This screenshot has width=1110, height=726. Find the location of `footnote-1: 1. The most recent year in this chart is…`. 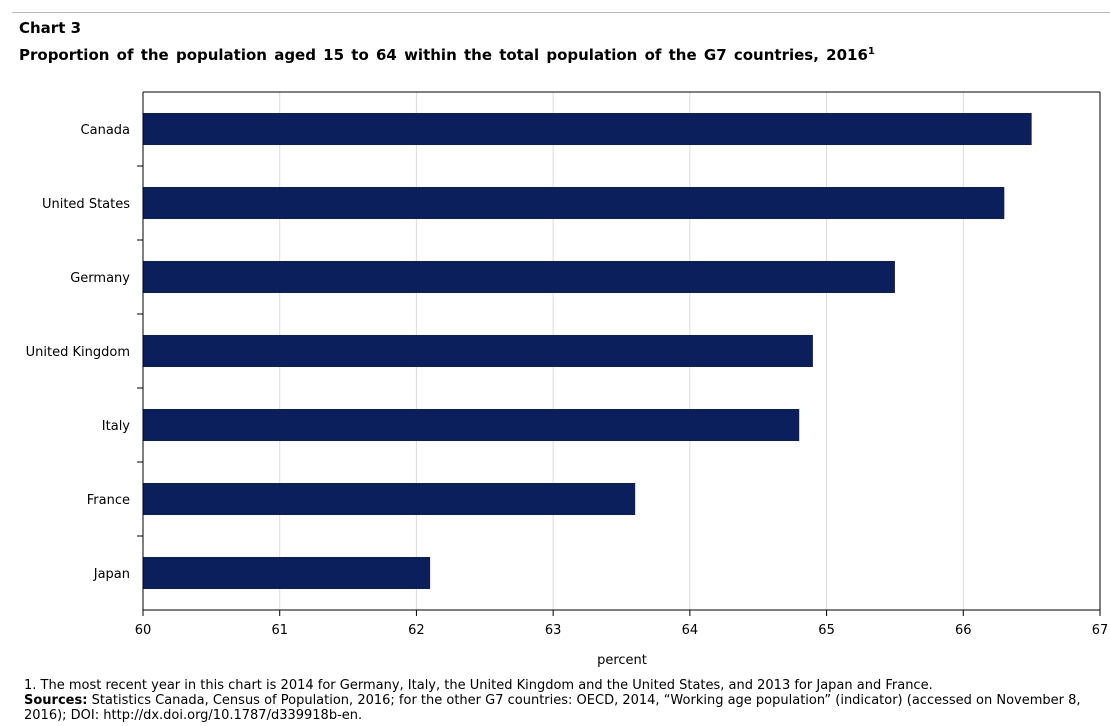

footnote-1: 1. The most recent year in this chart is… is located at coordinates (478, 685).